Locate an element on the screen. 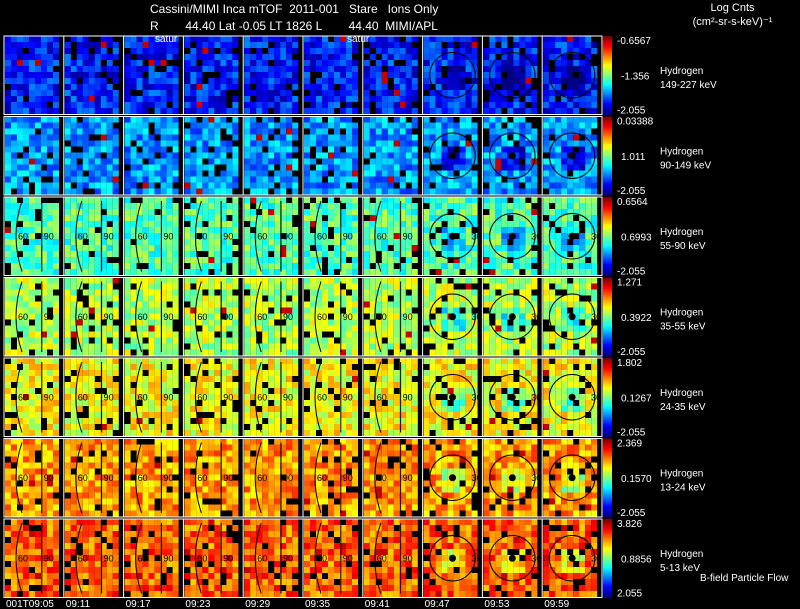 Image resolution: width=800 pixels, height=609 pixels. field-circle-outline is located at coordinates (452, 316).